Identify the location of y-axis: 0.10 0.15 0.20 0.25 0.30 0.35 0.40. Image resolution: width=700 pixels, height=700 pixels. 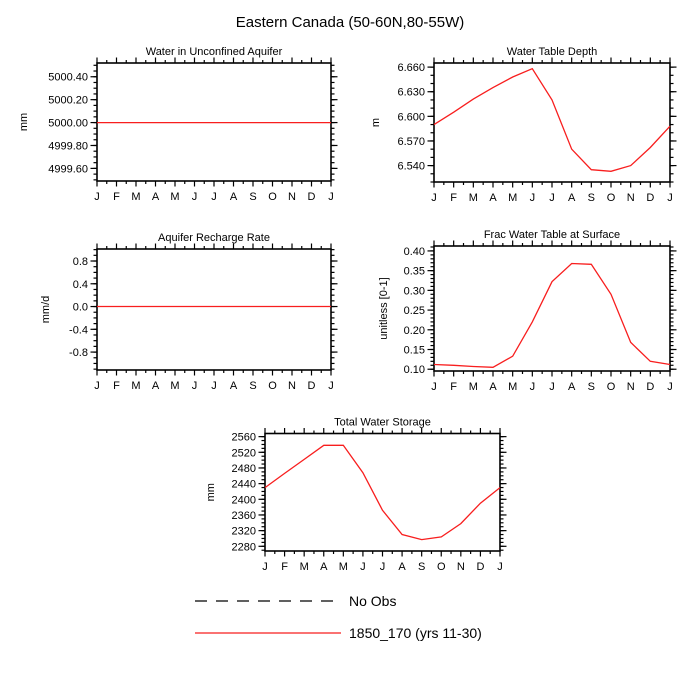
(540, 311).